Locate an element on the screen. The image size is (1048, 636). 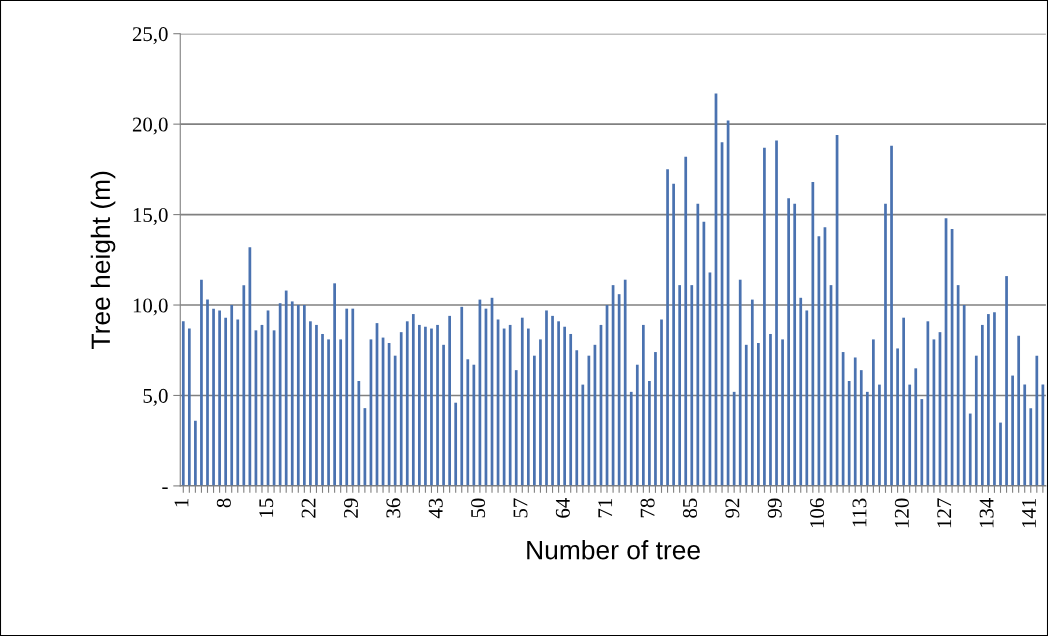
x-tick-label: 85 is located at coordinates (689, 508).